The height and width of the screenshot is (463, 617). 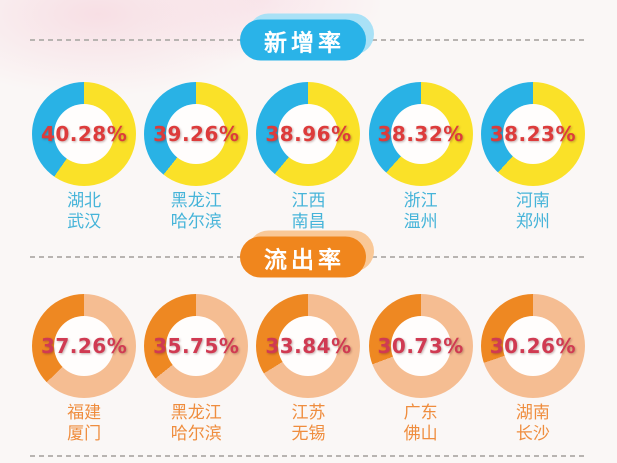 I want to click on percentage-value: 38.96%, so click(x=308, y=134).